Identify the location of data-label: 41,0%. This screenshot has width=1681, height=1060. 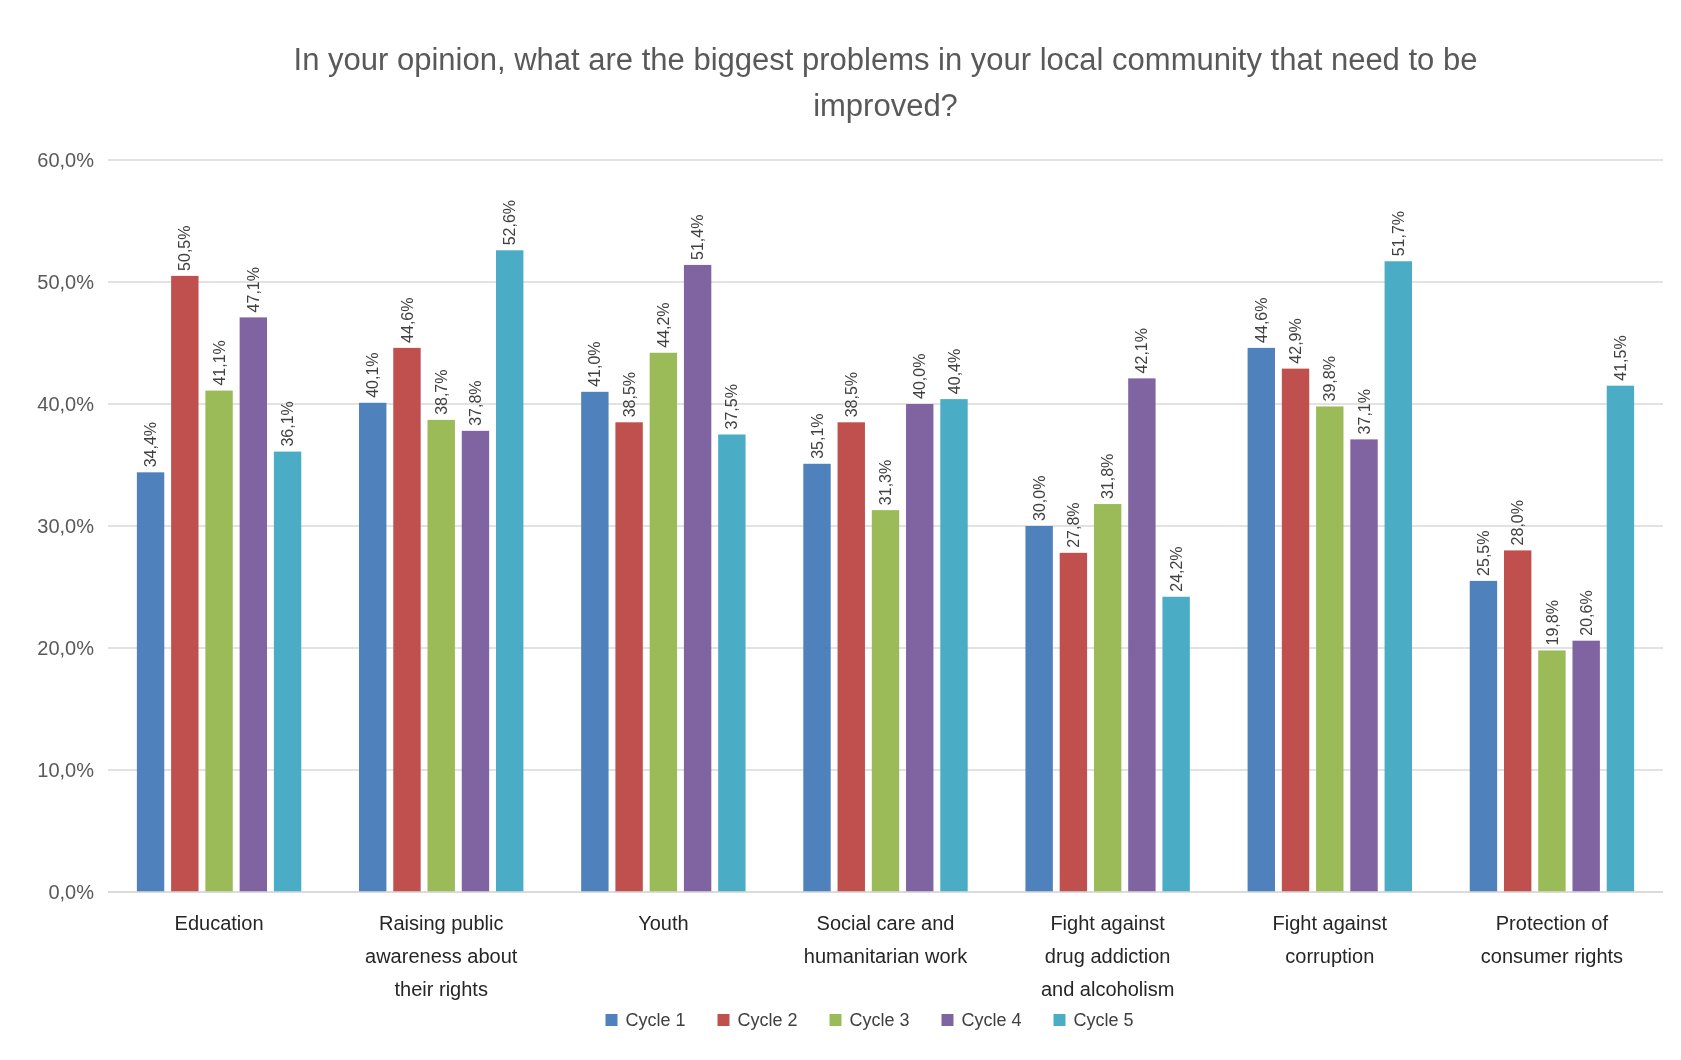
(595, 364).